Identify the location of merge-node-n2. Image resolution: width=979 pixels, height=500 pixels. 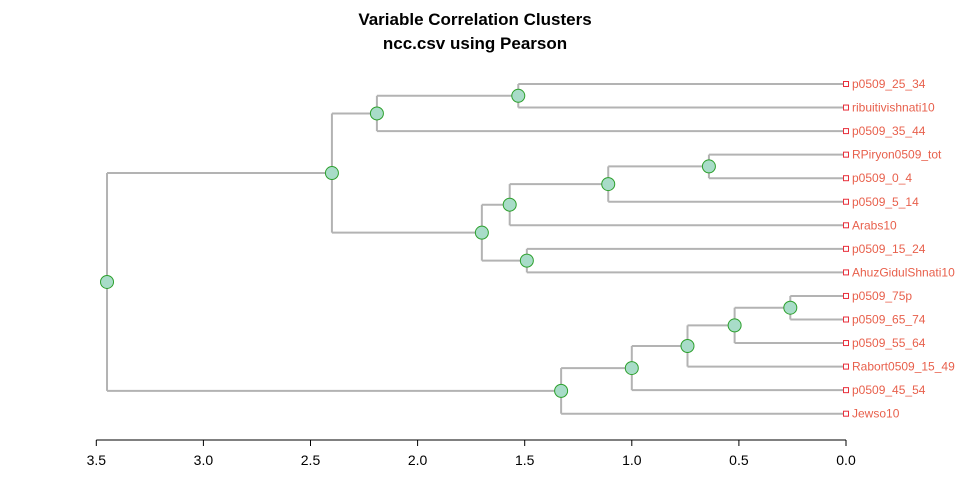
(376, 113).